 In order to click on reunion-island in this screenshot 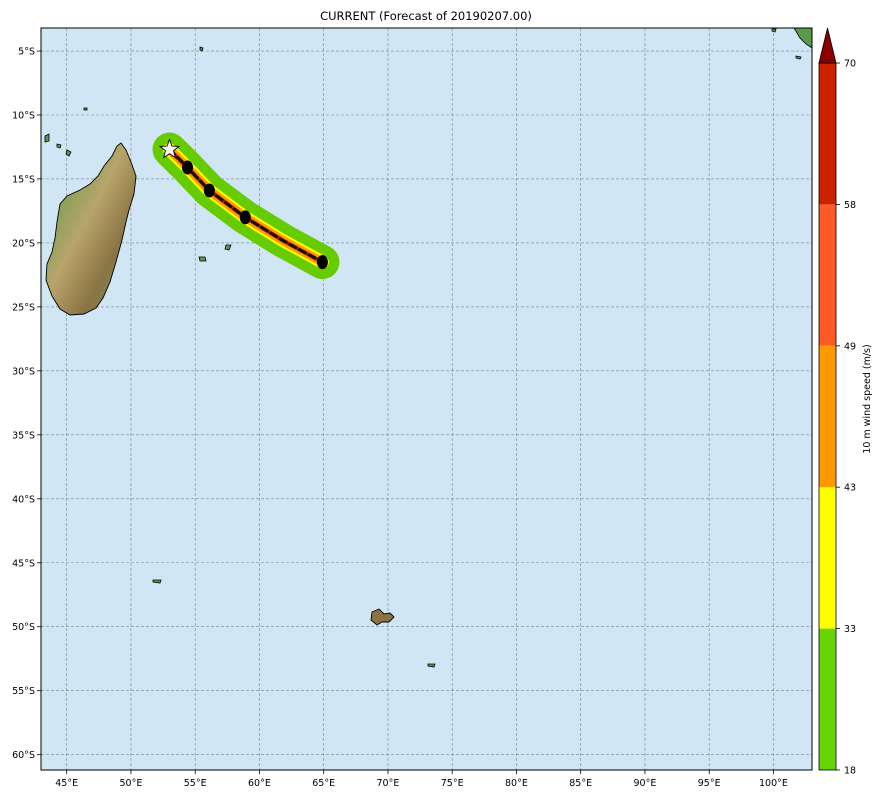, I will do `click(202, 259)`.